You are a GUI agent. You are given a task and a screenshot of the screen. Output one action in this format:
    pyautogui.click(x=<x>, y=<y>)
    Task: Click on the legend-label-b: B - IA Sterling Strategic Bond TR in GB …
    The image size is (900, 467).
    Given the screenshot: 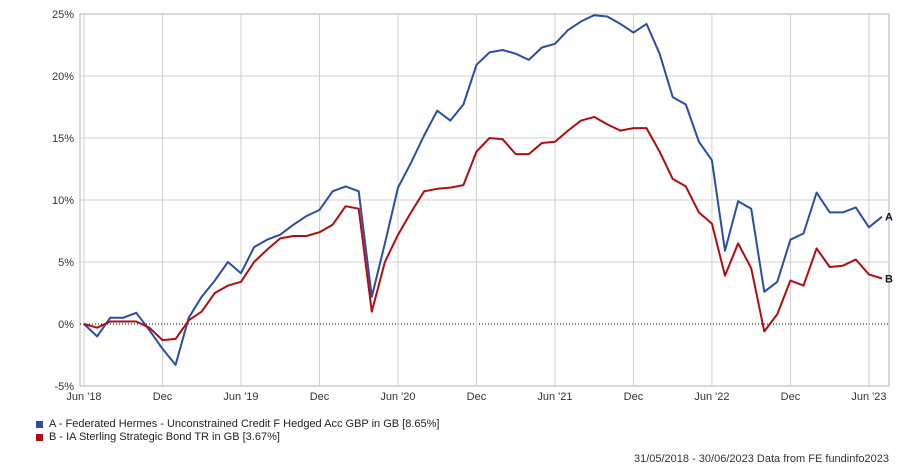 What is the action you would take?
    pyautogui.click(x=164, y=437)
    